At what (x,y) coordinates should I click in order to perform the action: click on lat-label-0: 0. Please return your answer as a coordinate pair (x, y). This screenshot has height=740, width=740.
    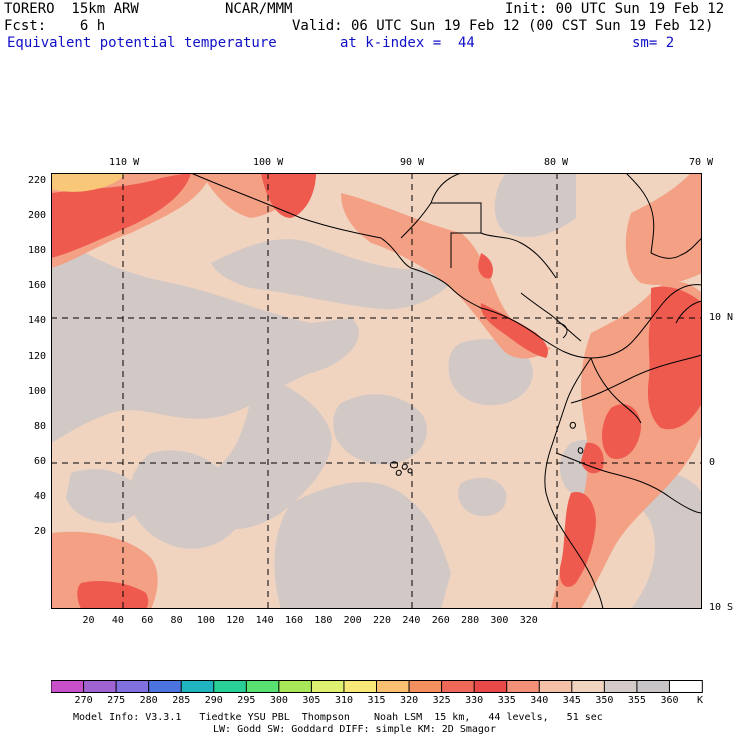
    Looking at the image, I should click on (712, 462).